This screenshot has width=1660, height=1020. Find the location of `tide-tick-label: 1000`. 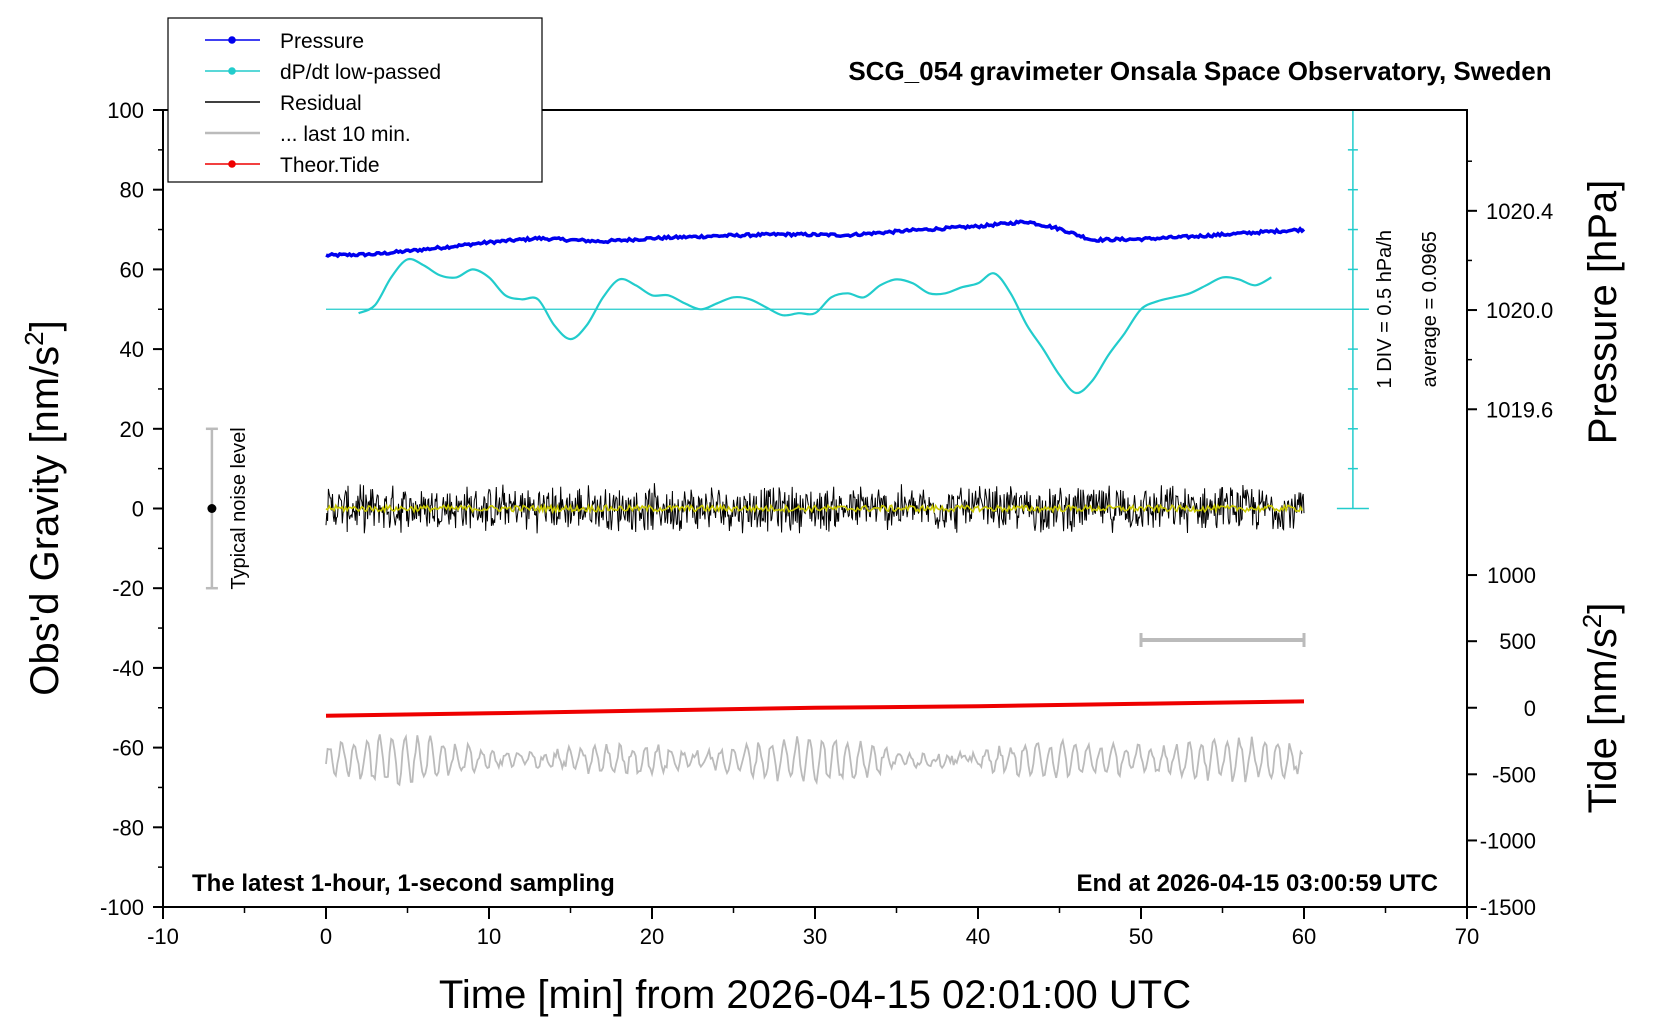

tide-tick-label: 1000 is located at coordinates (1511, 575).